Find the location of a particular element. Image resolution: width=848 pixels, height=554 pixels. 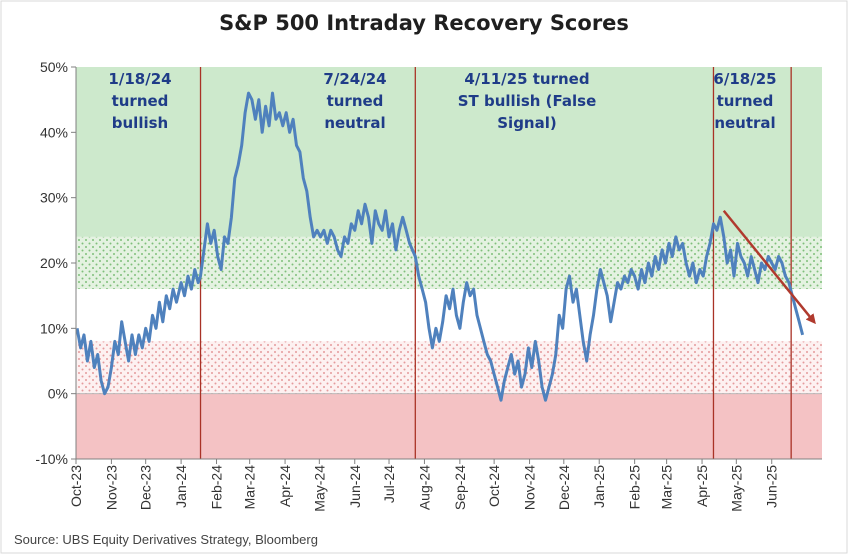

y-tick-label: -10% is located at coordinates (51, 459).